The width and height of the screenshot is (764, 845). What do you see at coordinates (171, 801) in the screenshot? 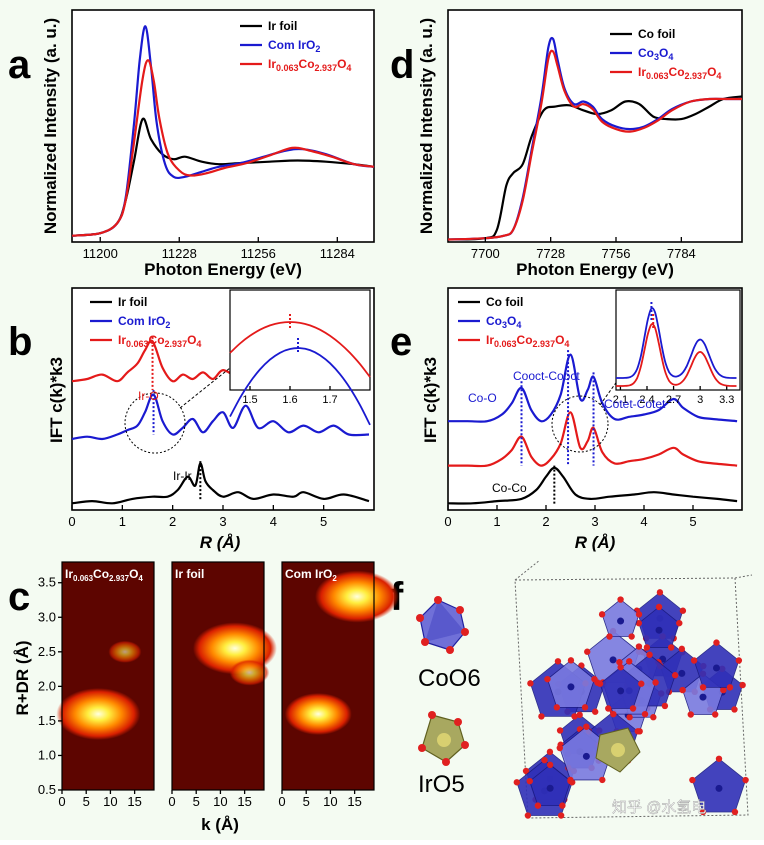
I see `panel-c-xtick-label: 0` at bounding box center [171, 801].